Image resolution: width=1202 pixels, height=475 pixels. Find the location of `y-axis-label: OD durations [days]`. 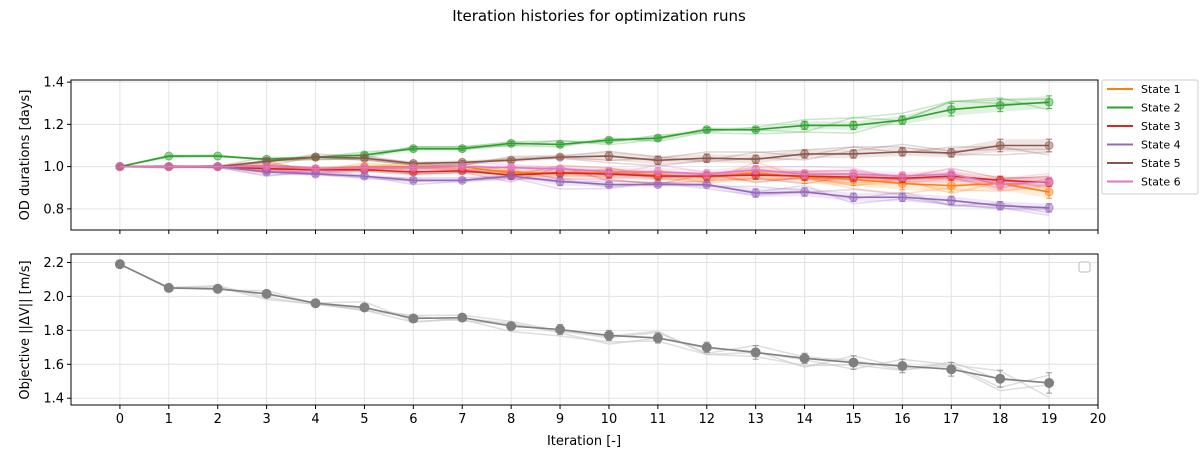

y-axis-label: OD durations [days] is located at coordinates (25, 155).